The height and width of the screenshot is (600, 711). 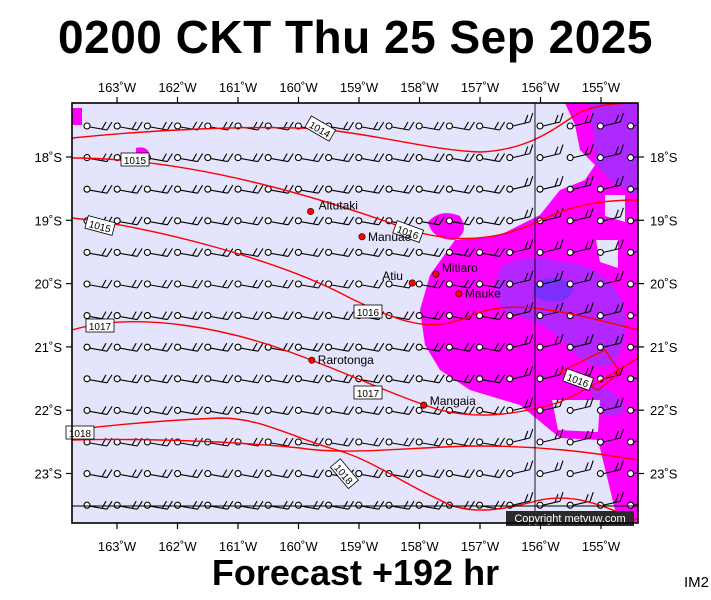 I want to click on lat-label-right: 19˚S, so click(x=664, y=220).